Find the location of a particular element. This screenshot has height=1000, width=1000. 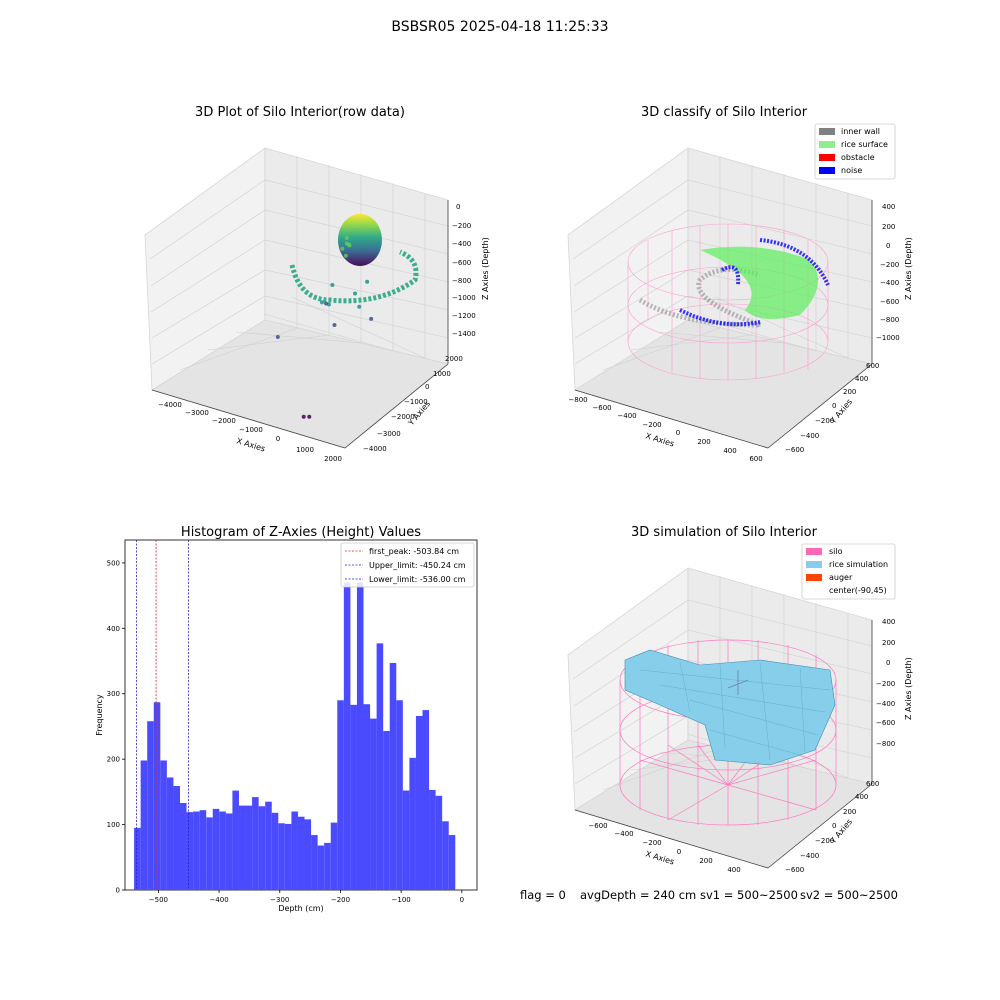

histogram-y-tick: 500 is located at coordinates (113, 563).